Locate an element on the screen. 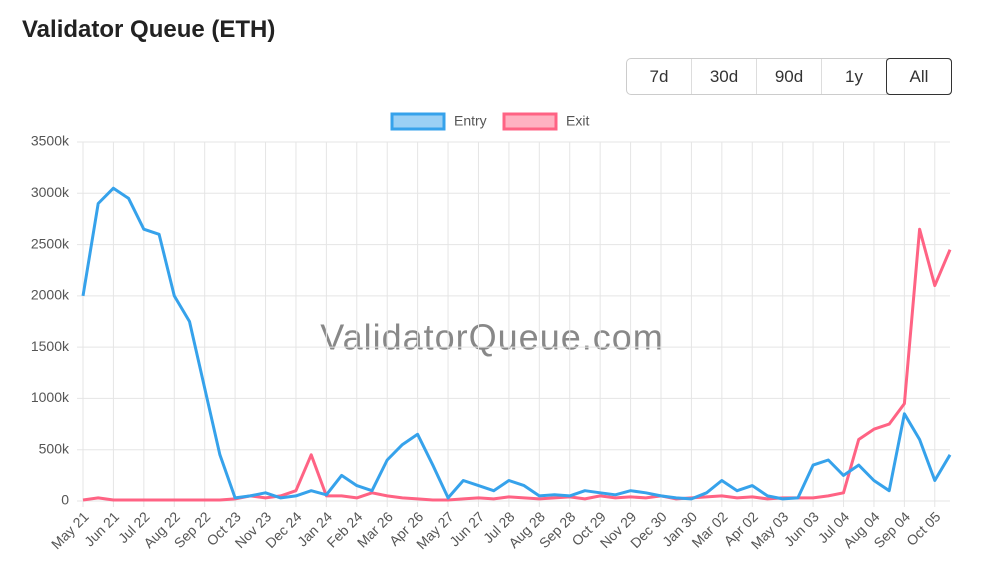 This screenshot has width=981, height=580. range-button: 30d is located at coordinates (724, 76).